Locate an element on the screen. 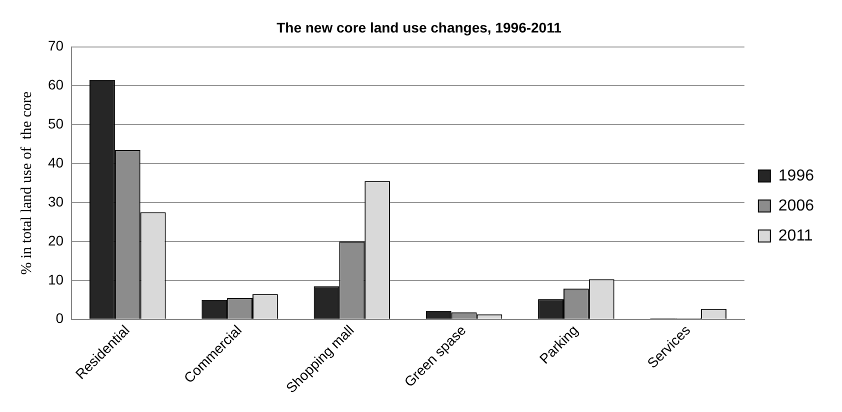 Image resolution: width=842 pixels, height=412 pixels. y-axis-title: % in total land use of the core is located at coordinates (26, 183).